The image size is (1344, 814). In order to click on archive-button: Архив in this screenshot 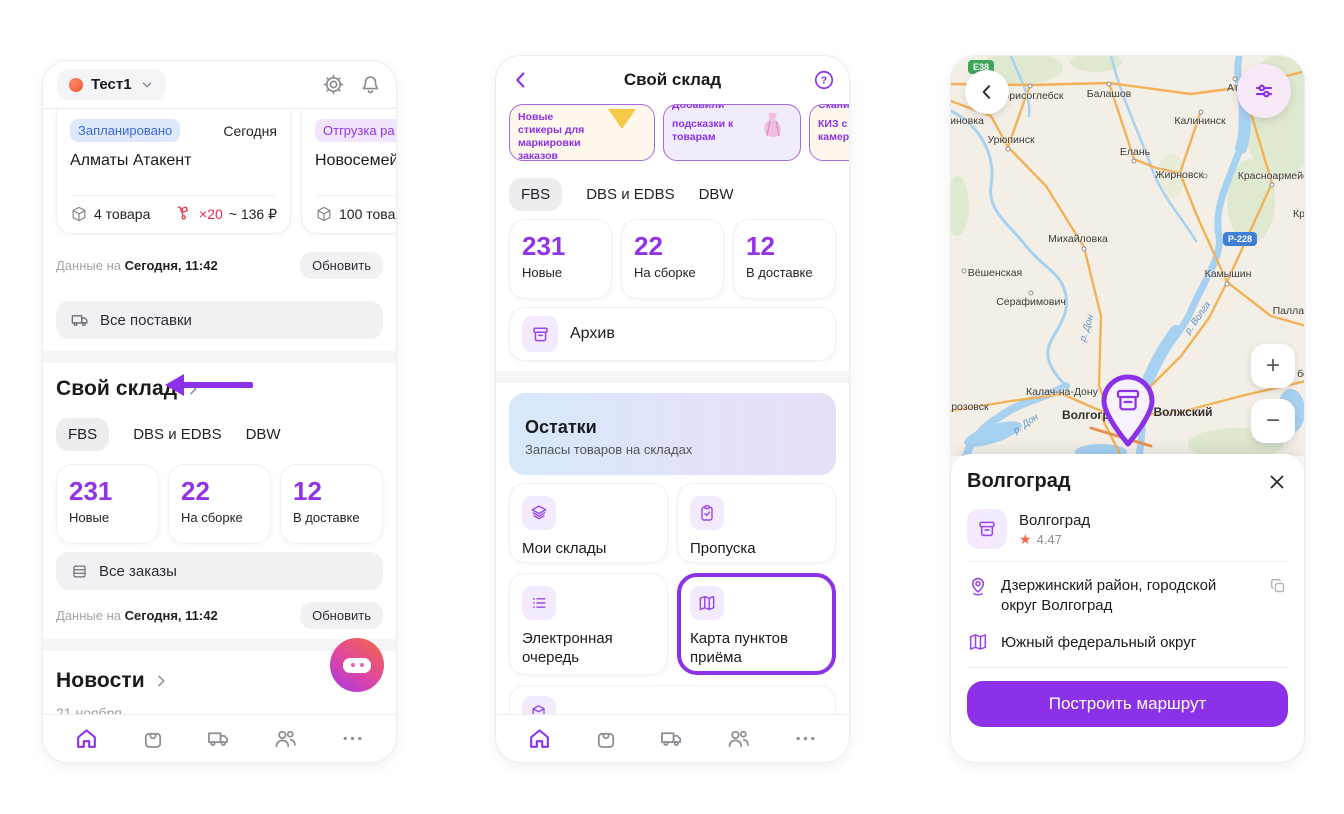, I will do `click(672, 334)`.